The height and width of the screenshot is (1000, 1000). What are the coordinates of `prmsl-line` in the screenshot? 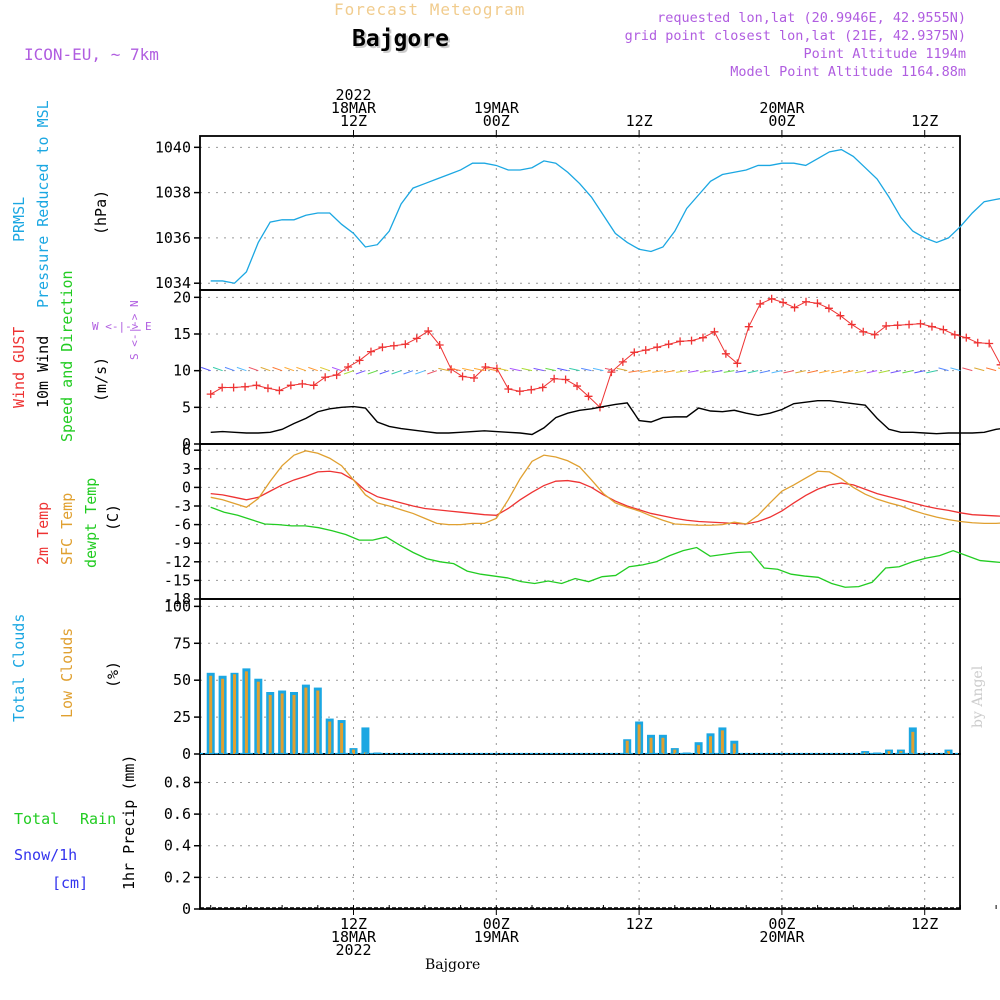 It's located at (605, 216).